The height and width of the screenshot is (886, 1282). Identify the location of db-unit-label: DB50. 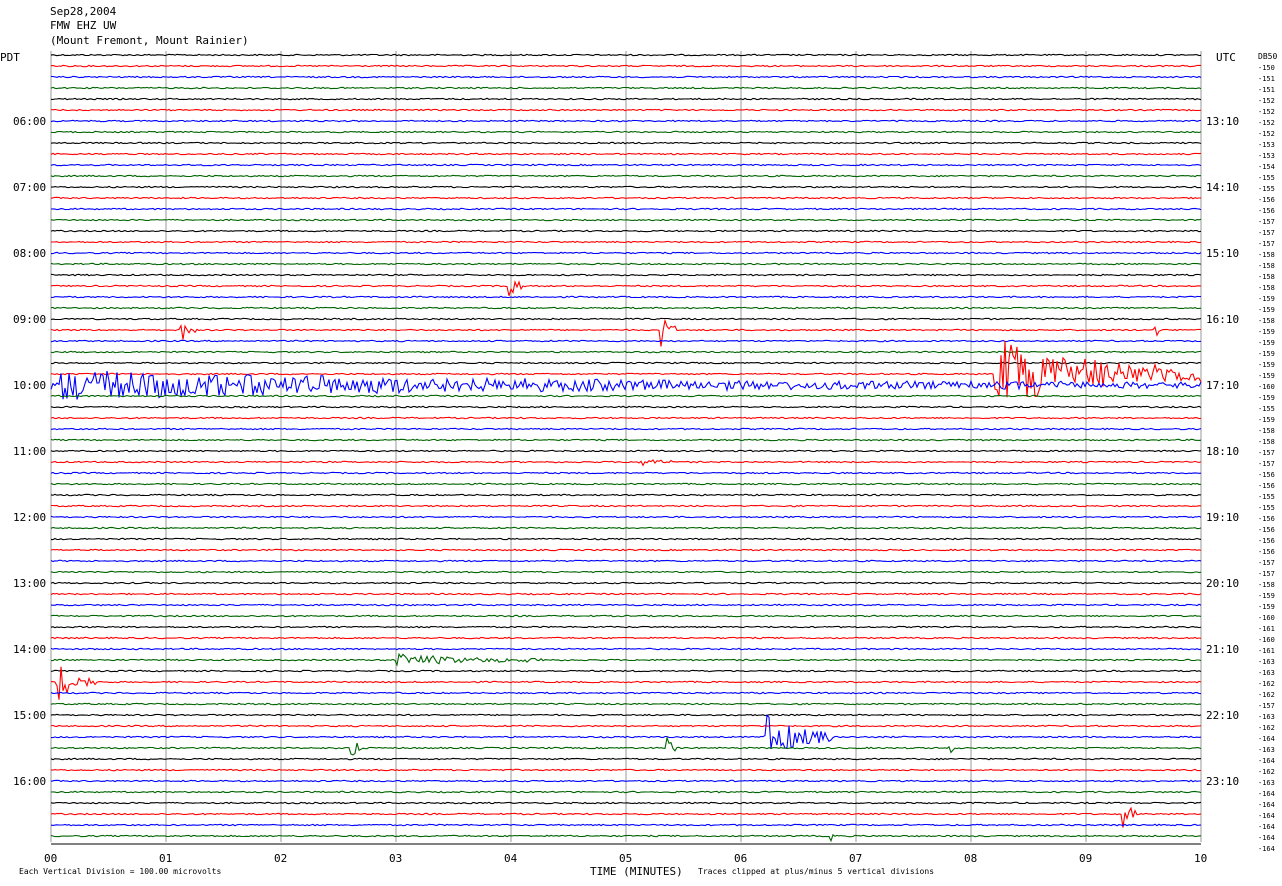
(1267, 56).